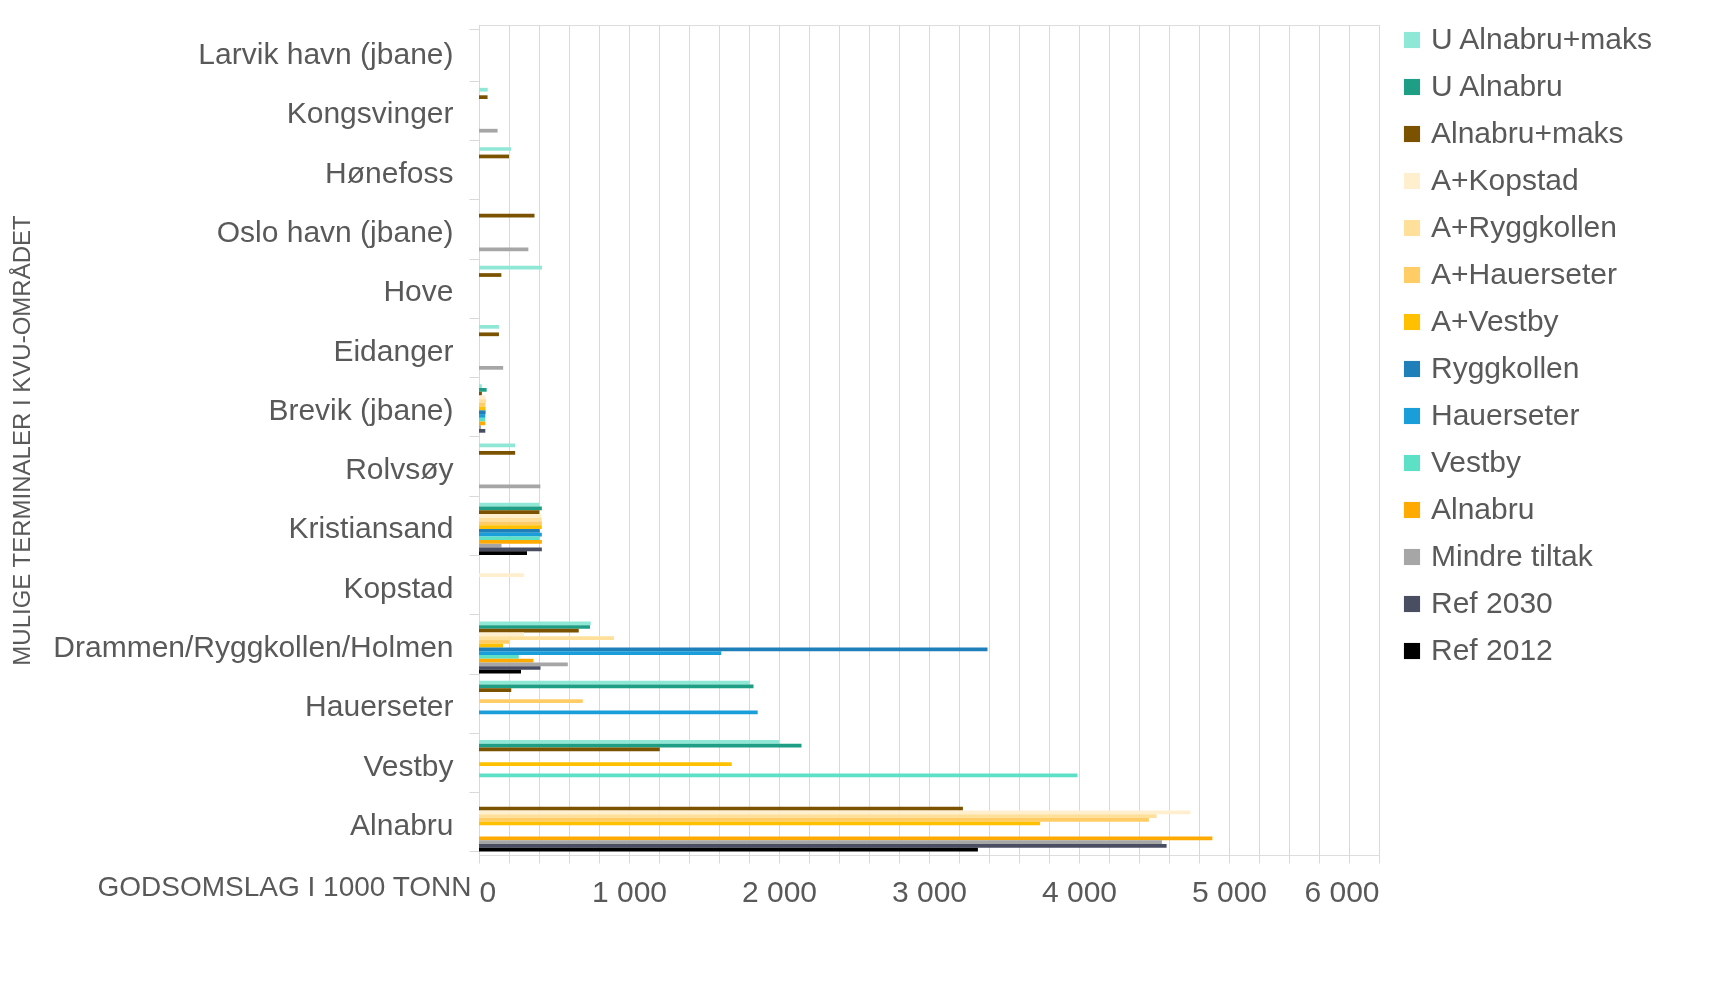  Describe the element at coordinates (629, 891) in the screenshot. I see `x-tick-label: 1 000` at that location.